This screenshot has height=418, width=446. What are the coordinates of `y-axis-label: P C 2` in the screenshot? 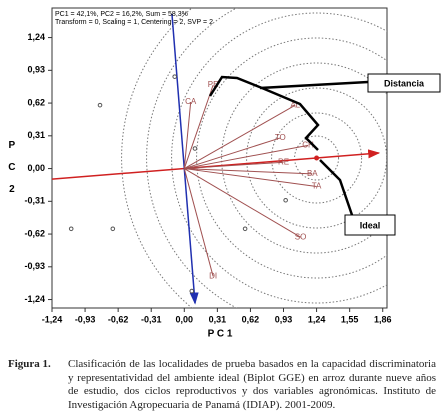 It's located at (11, 167).